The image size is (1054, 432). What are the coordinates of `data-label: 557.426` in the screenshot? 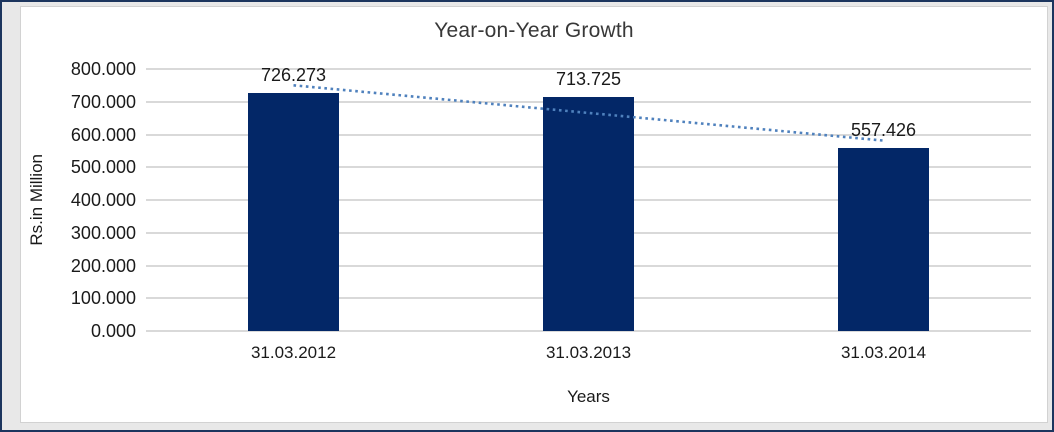 It's located at (883, 130).